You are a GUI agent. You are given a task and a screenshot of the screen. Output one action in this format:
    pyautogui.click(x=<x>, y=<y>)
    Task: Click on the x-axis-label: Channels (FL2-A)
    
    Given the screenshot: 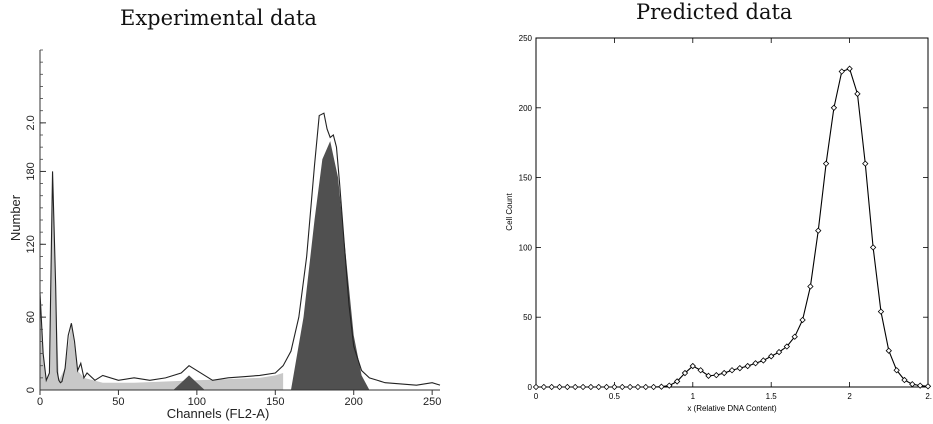 What is the action you would take?
    pyautogui.click(x=218, y=413)
    